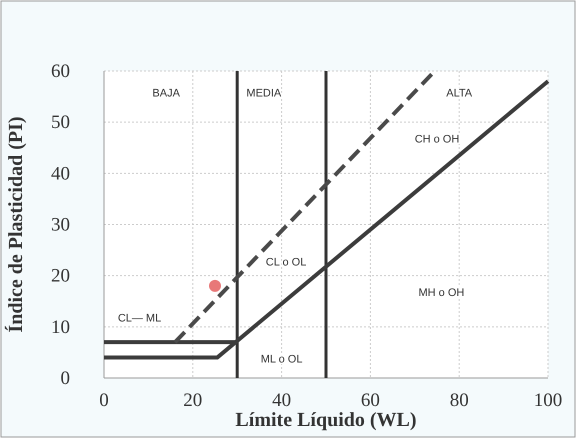 Image resolution: width=576 pixels, height=438 pixels. What do you see at coordinates (459, 400) in the screenshot?
I see `x-tick-label: 80` at bounding box center [459, 400].